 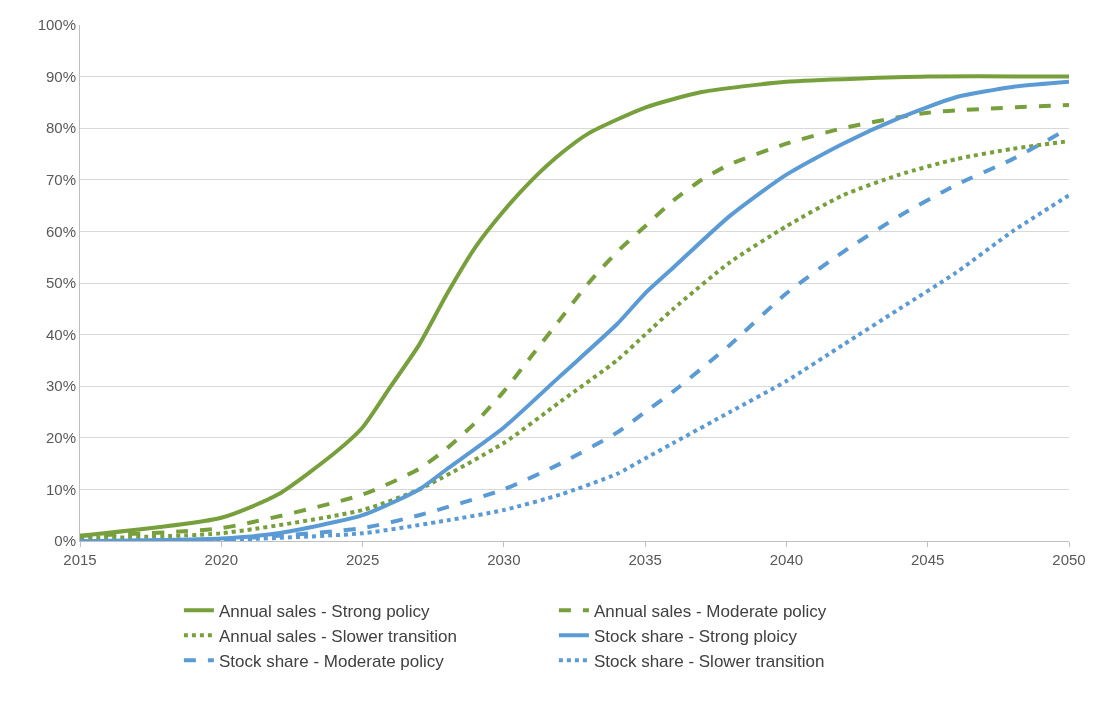 I want to click on legend-label: Annual sales - Slower transition, so click(x=338, y=636).